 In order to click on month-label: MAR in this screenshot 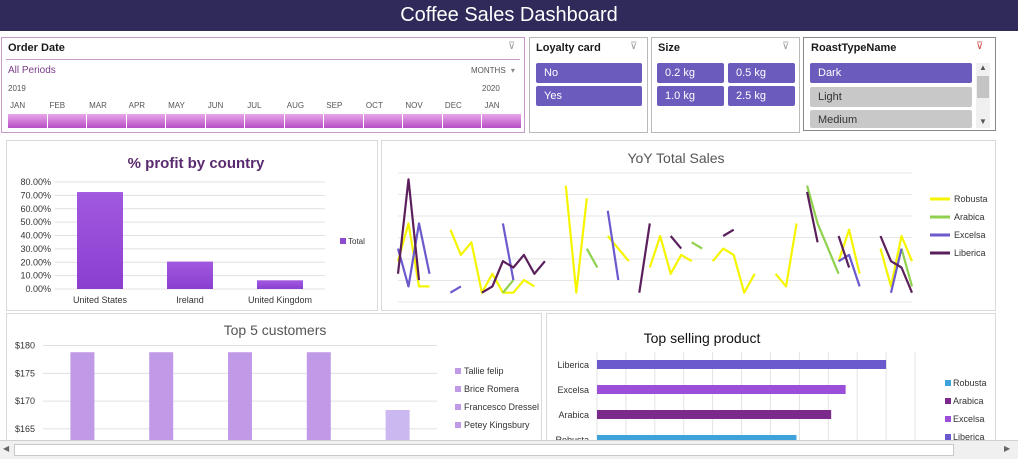, I will do `click(98, 105)`.